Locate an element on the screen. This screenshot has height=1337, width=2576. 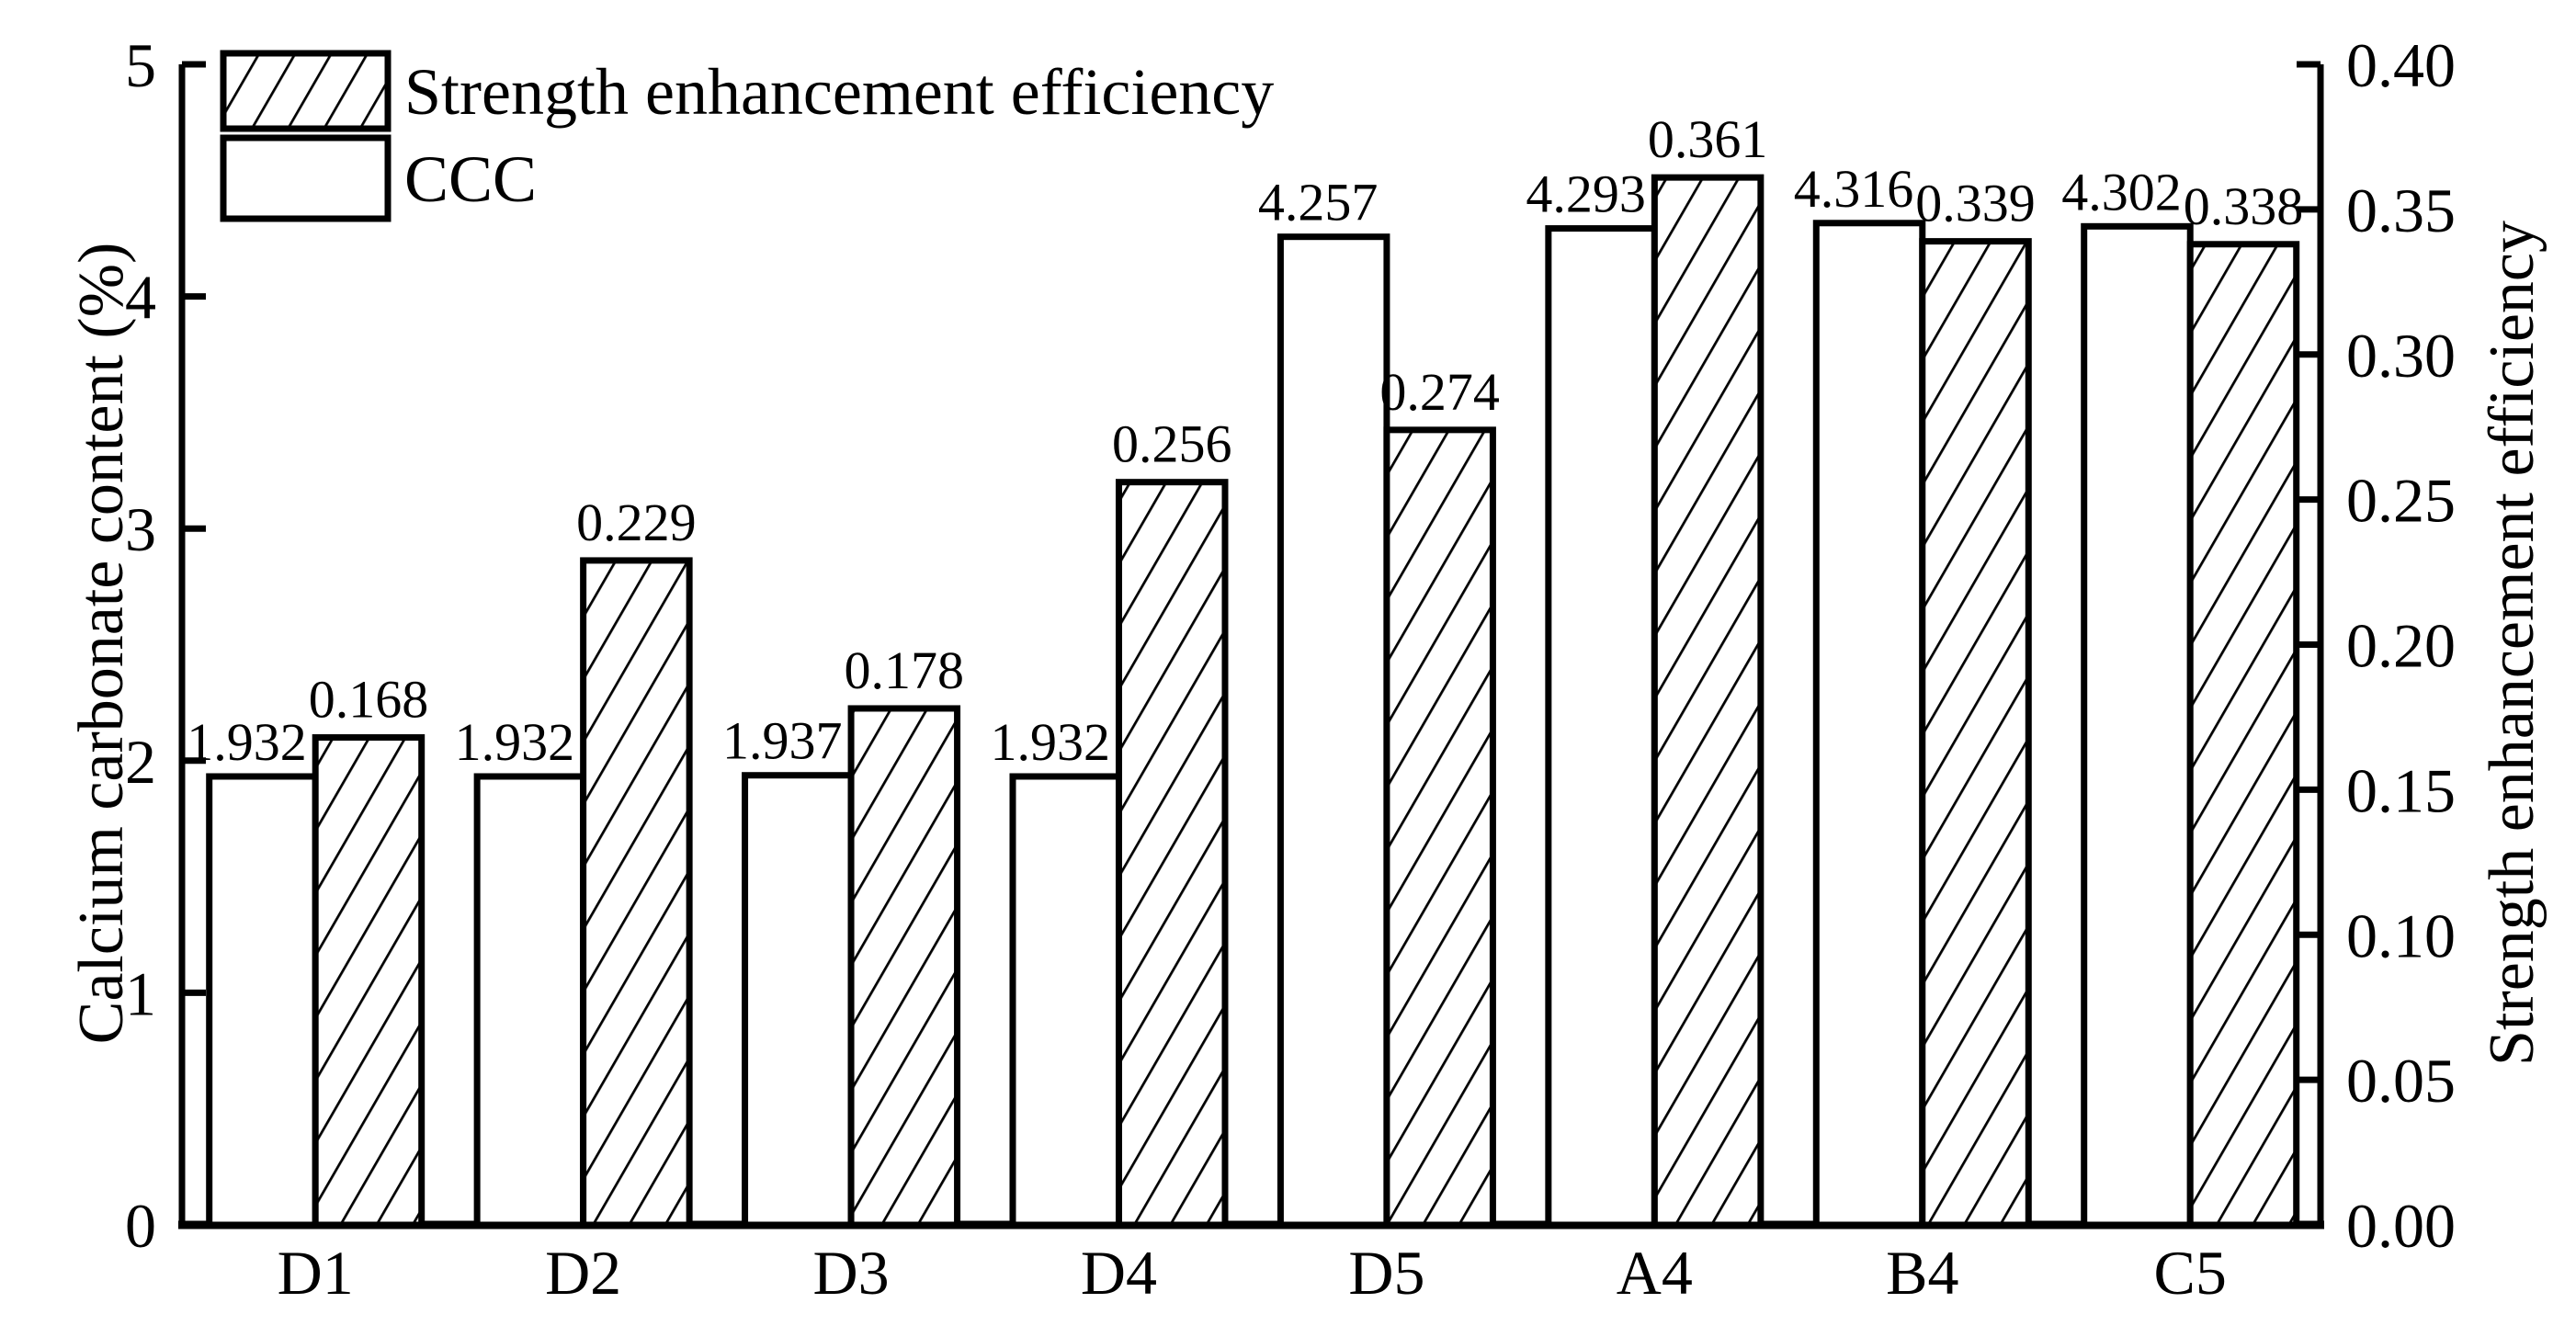
value-label-ccc: 4.293 is located at coordinates (1586, 194).